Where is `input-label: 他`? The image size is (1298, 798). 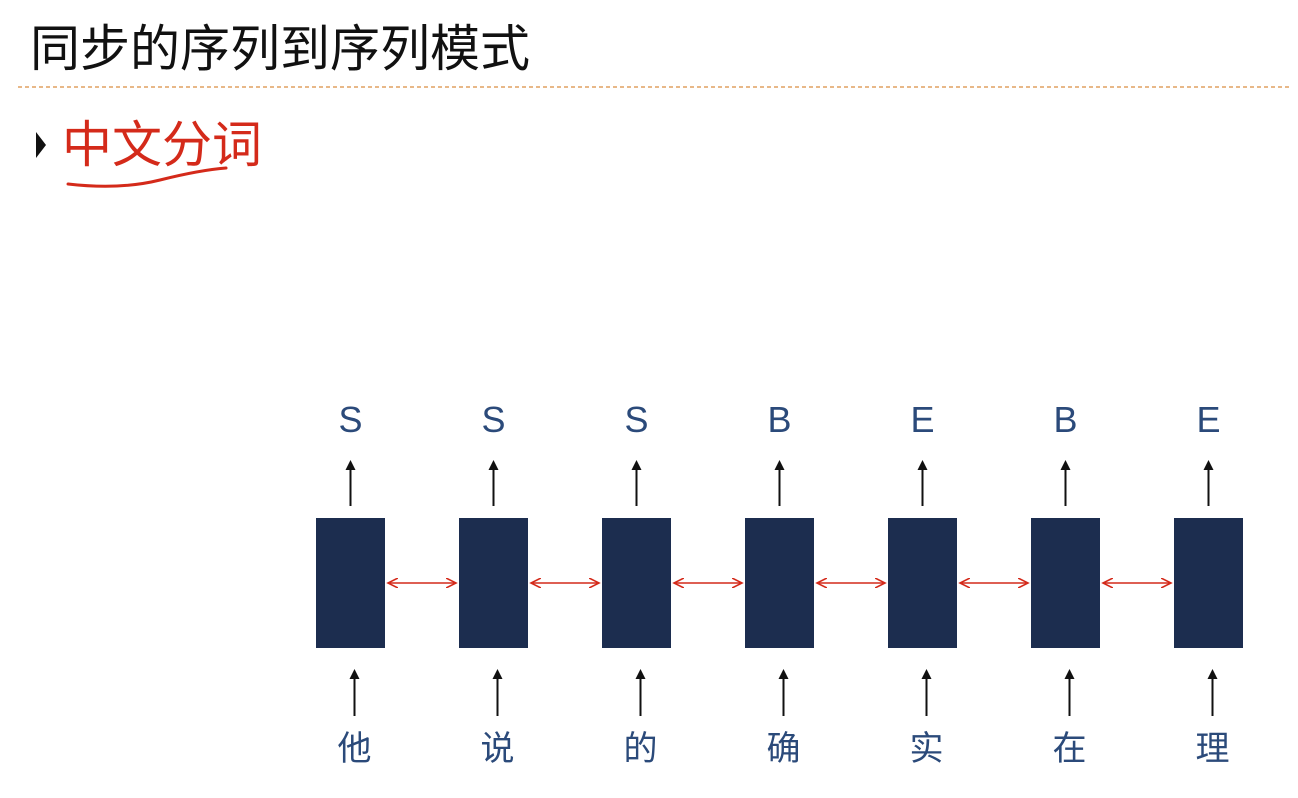 input-label: 他 is located at coordinates (355, 749).